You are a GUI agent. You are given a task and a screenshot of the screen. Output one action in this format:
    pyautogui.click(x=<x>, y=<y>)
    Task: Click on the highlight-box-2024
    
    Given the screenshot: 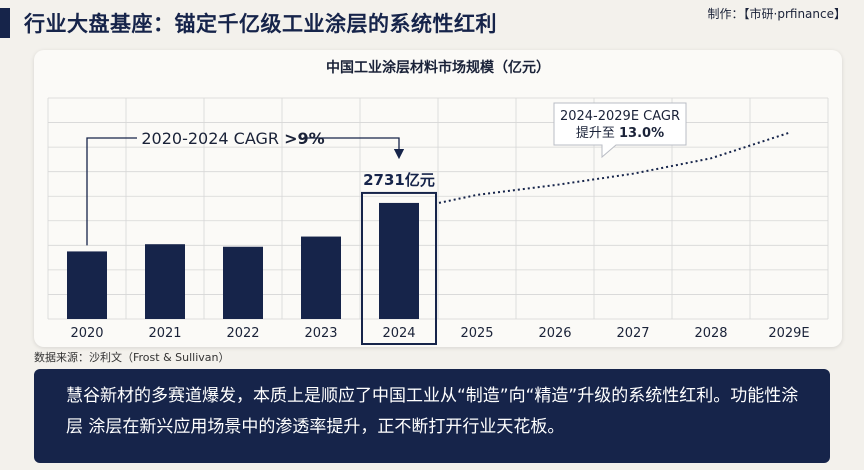 What is the action you would take?
    pyautogui.click(x=399, y=268)
    